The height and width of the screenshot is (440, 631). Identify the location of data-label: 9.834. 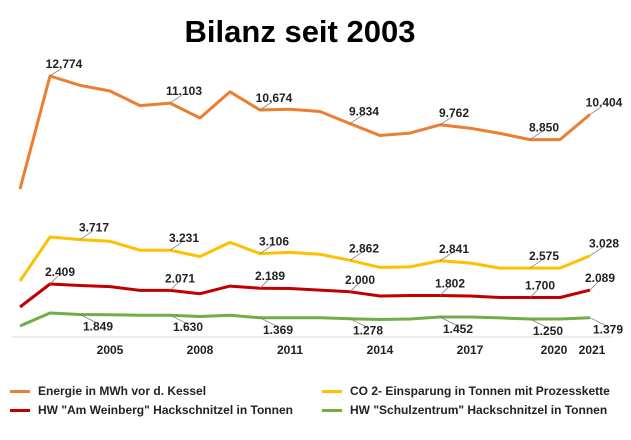
(364, 112).